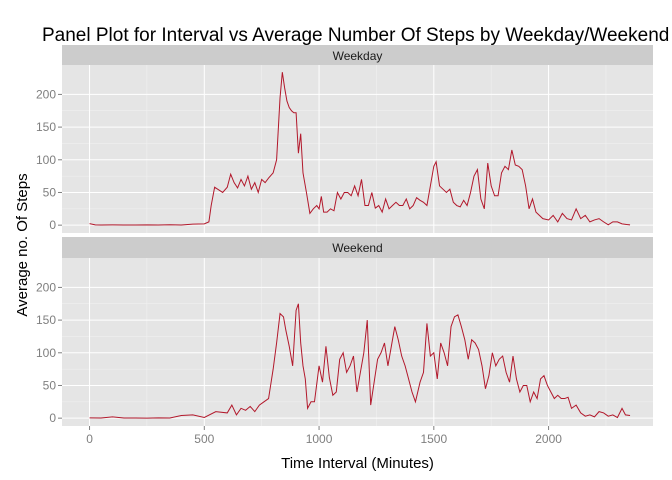  I want to click on x-tick-label: 0, so click(89, 439).